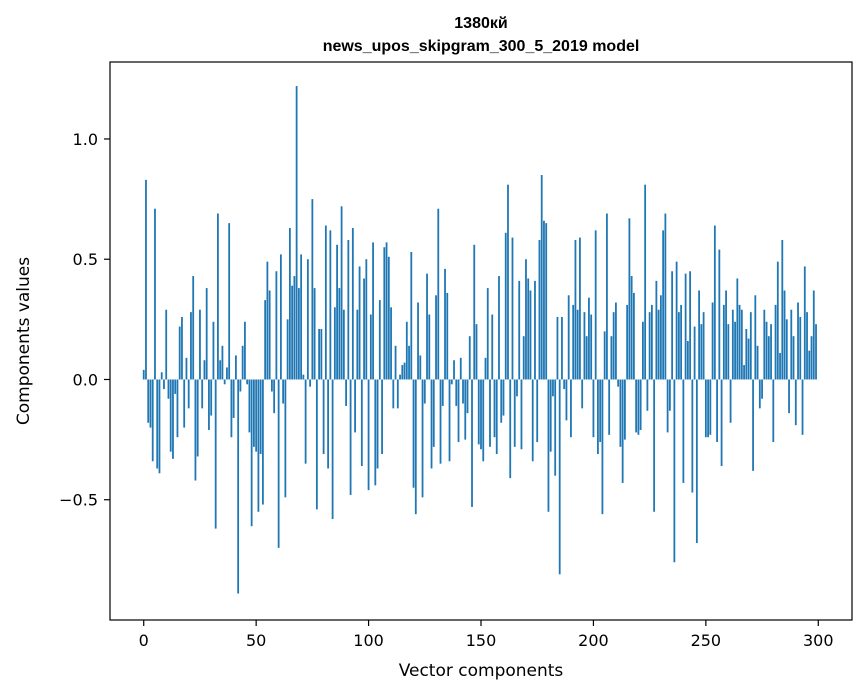  Describe the element at coordinates (144, 640) in the screenshot. I see `x-tick-label: 0` at that location.